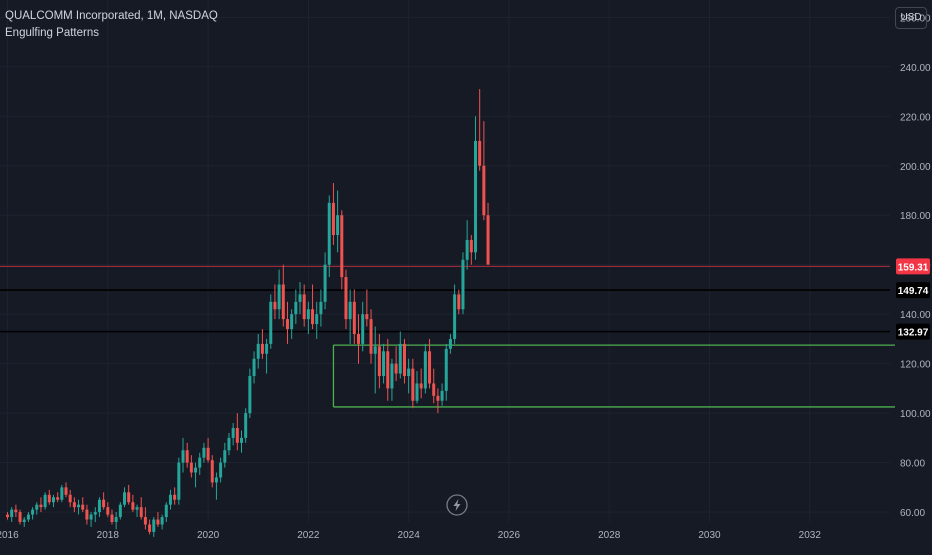 The width and height of the screenshot is (932, 555). I want to click on currency-button: USD, so click(911, 18).